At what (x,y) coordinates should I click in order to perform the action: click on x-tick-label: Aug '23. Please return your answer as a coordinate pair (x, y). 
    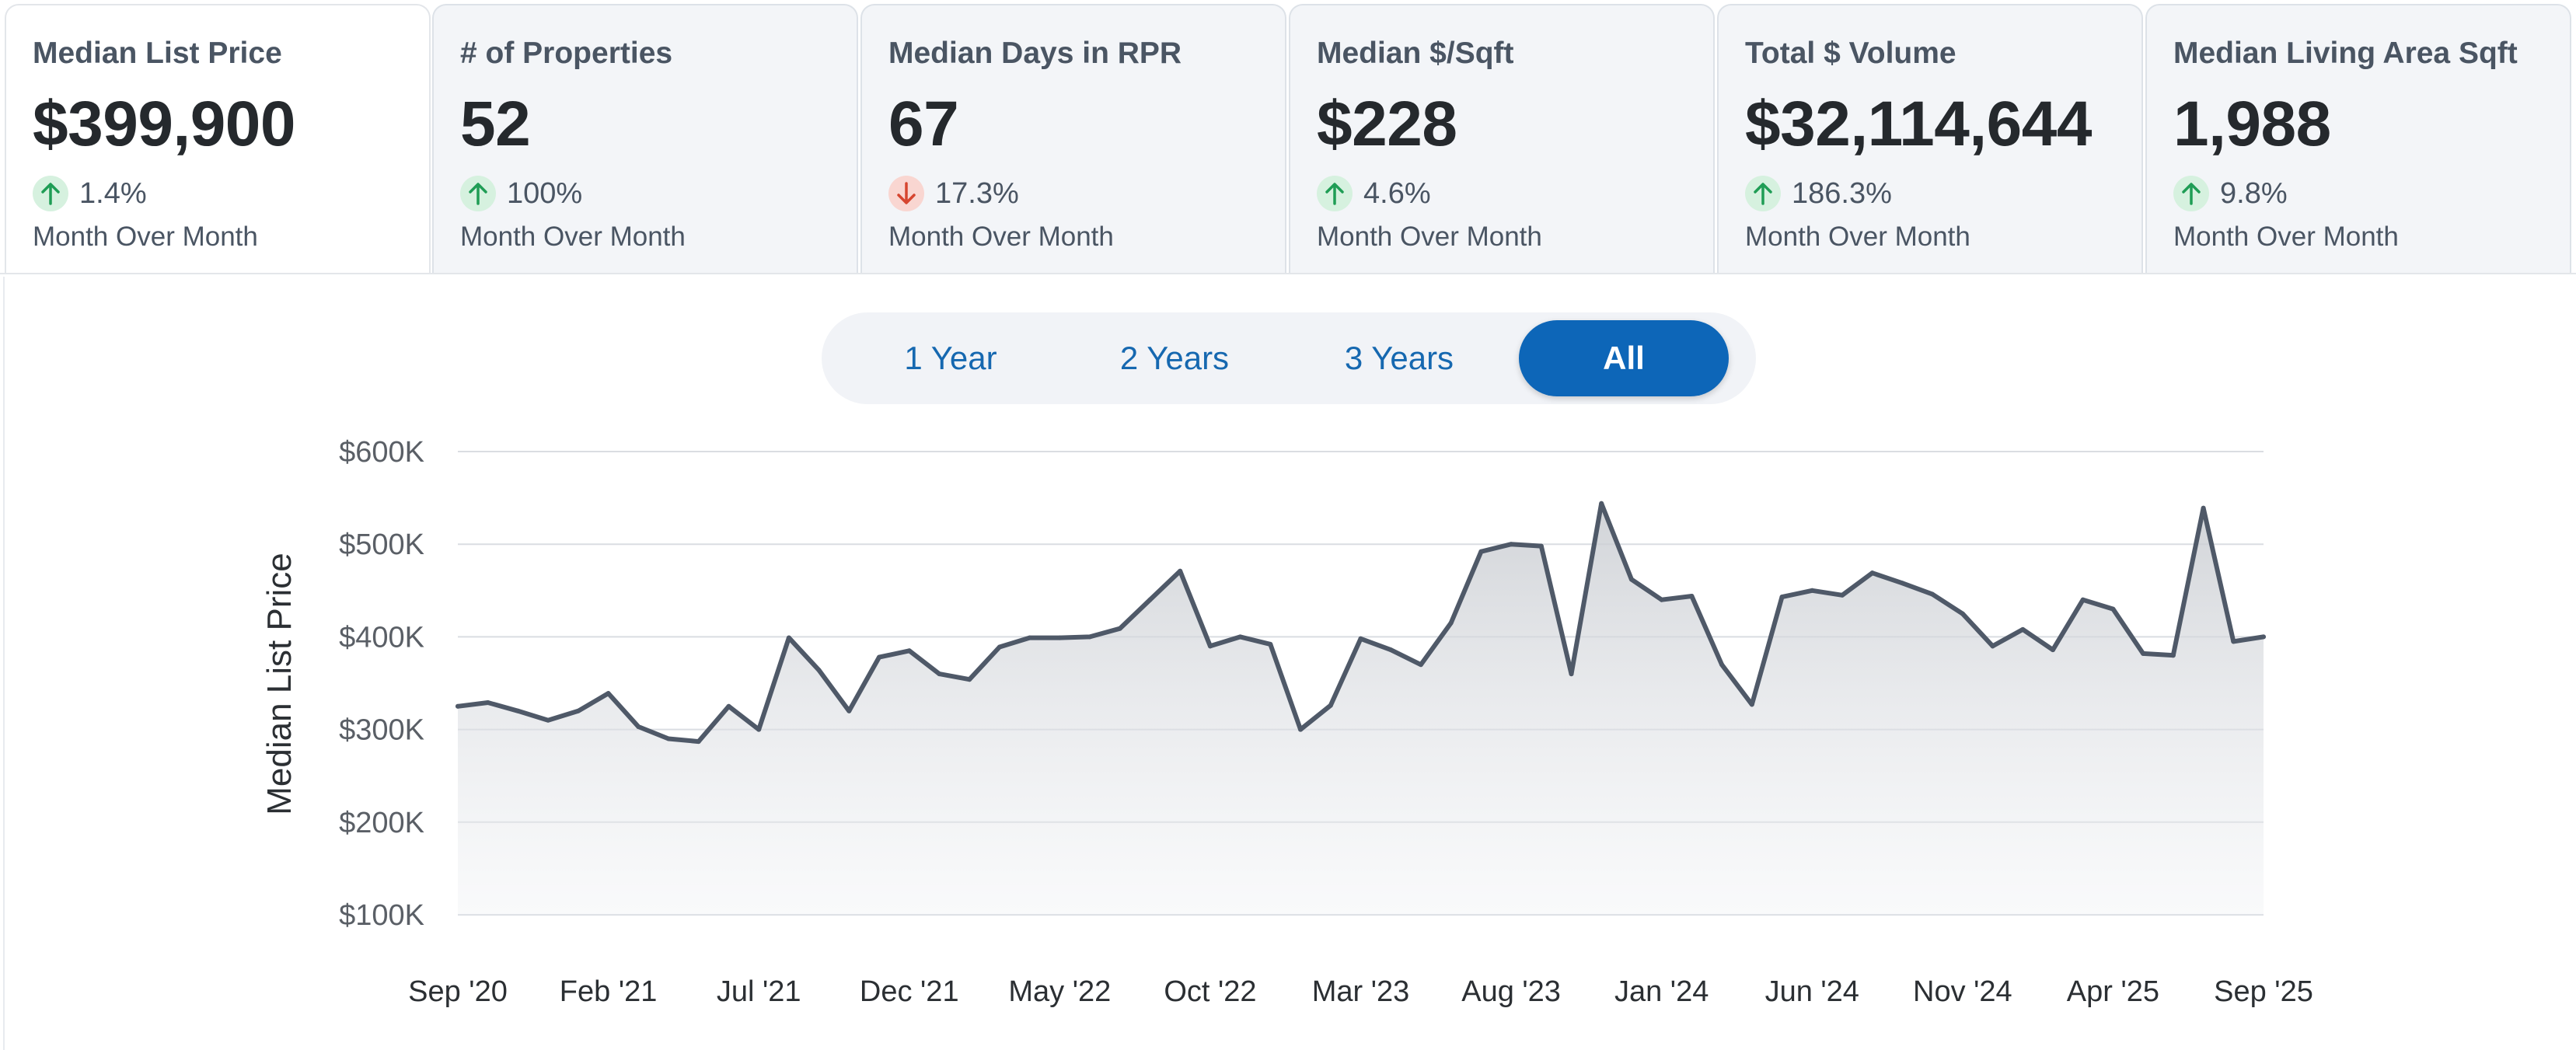
    Looking at the image, I should click on (1511, 991).